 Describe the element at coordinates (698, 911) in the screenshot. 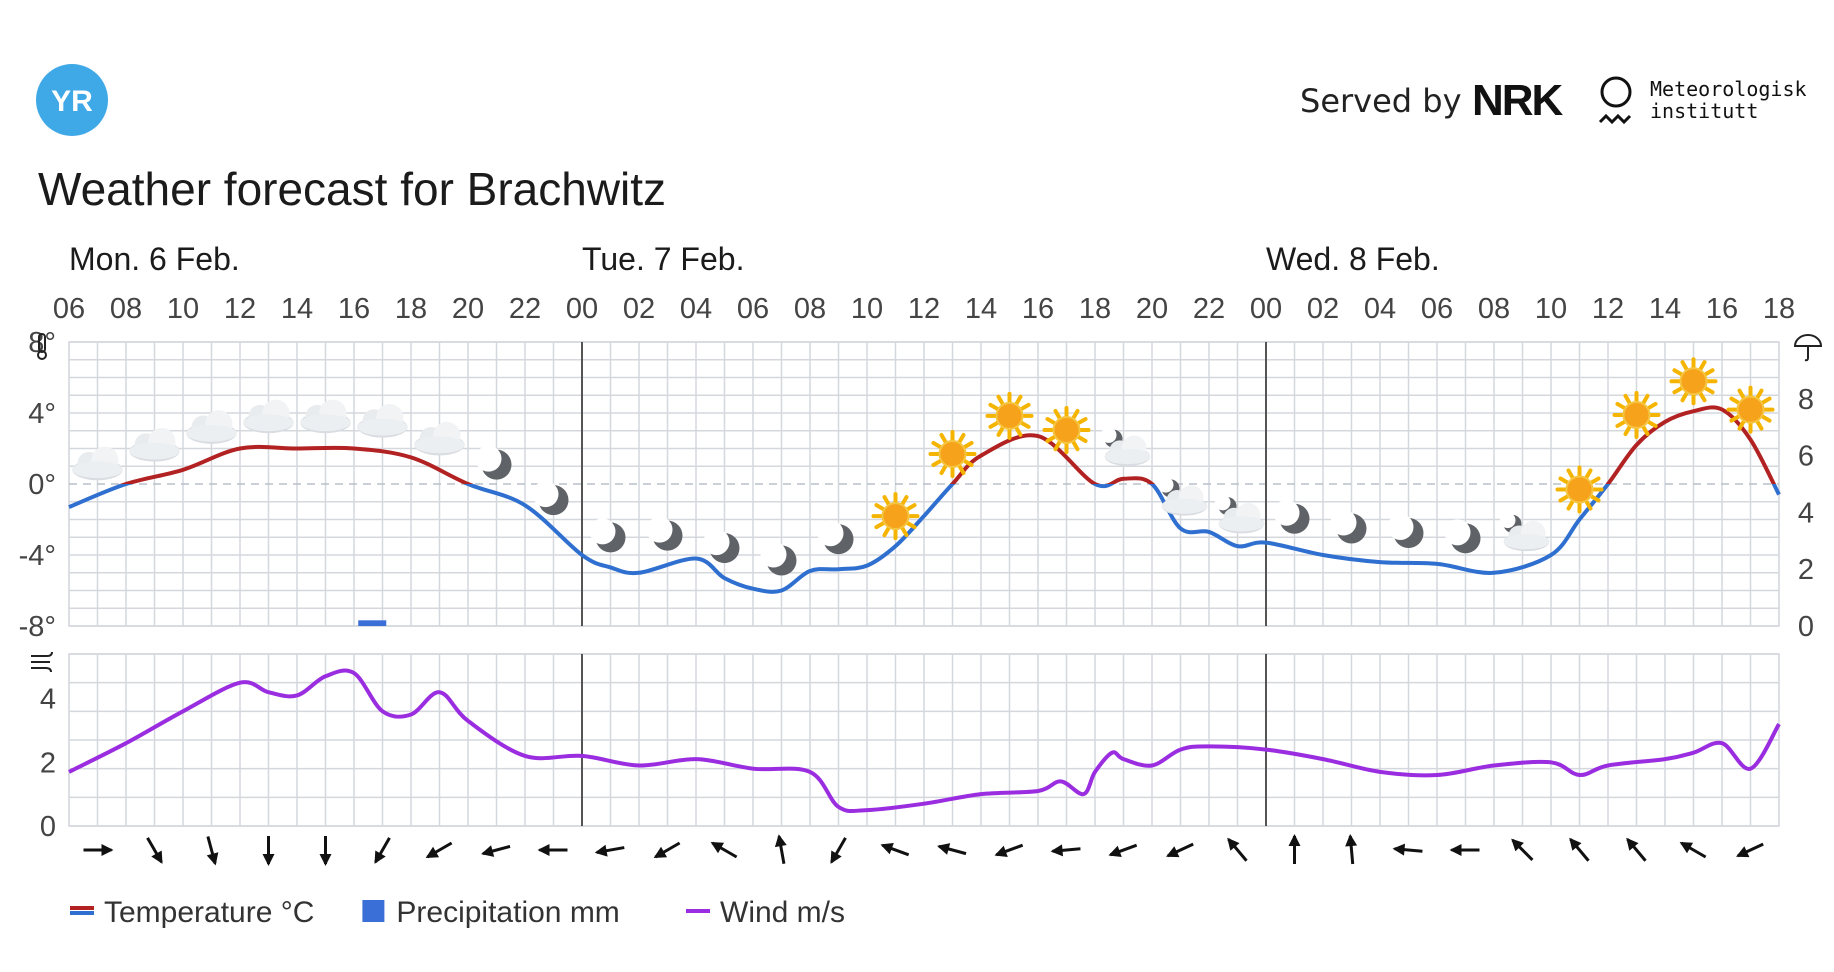

I see `legend-swatch-wind` at that location.